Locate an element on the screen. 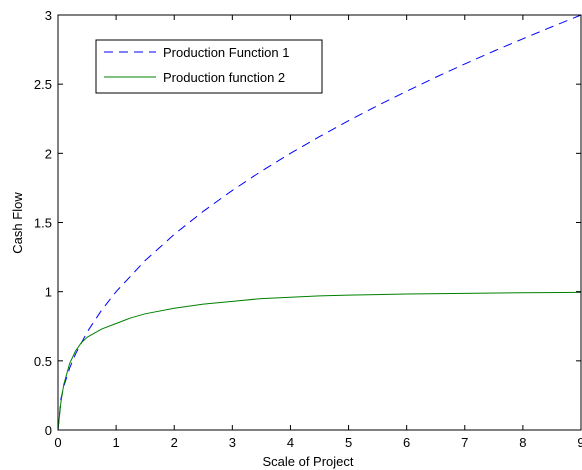 This screenshot has width=582, height=470. y-tick-label-4: 2 is located at coordinates (48, 153).